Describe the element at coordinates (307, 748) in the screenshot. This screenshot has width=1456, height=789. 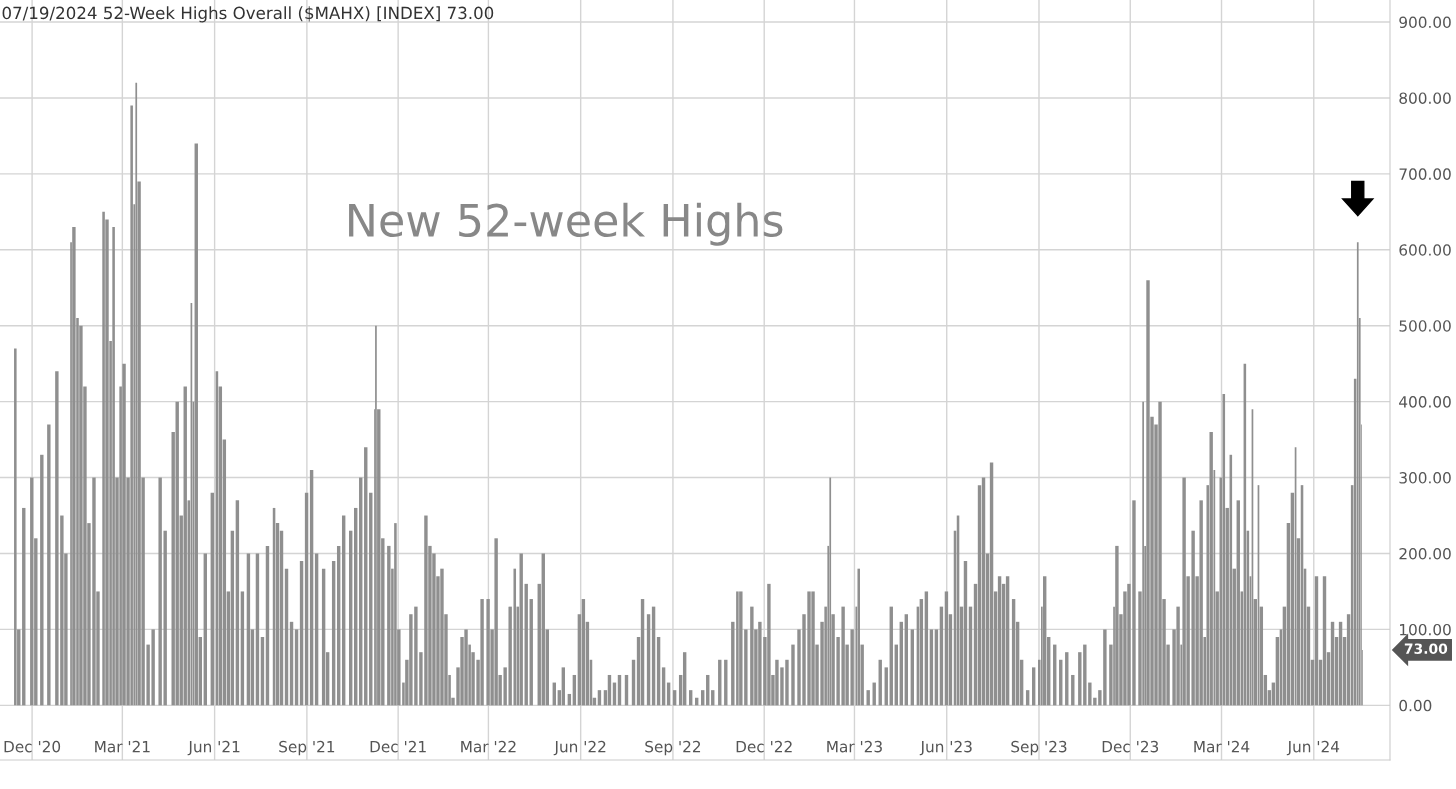
I see `x-tick-label: Sep '21` at that location.